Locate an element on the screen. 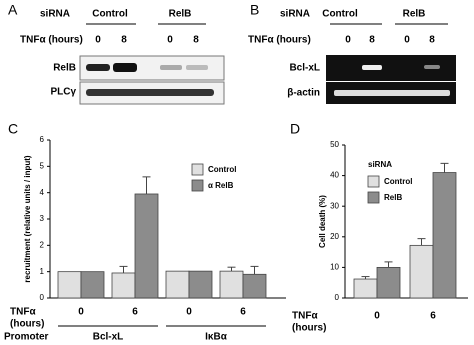 This screenshot has width=474, height=345. y-tick-label: 4 is located at coordinates (42, 192).